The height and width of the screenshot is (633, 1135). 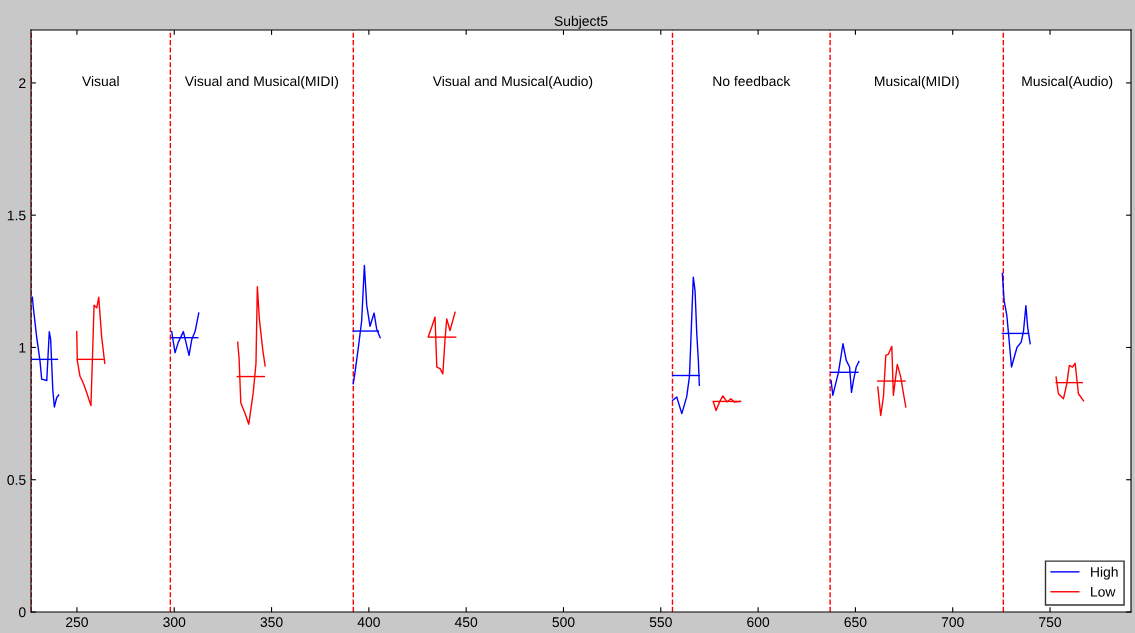 I want to click on y-tick-label: 0, so click(x=22, y=612).